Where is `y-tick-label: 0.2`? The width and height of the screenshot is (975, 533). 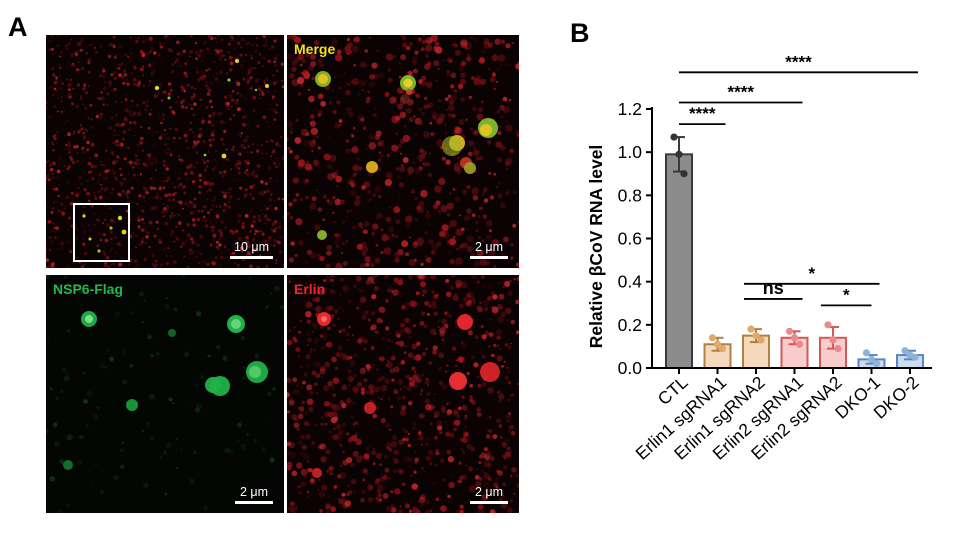 y-tick-label: 0.2 is located at coordinates (630, 325).